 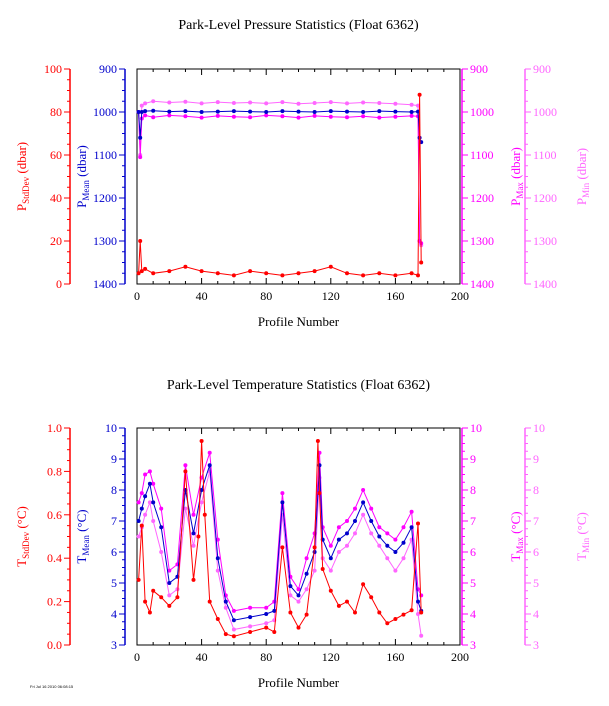 What do you see at coordinates (460, 657) in the screenshot?
I see `x-tick-label: 200` at bounding box center [460, 657].